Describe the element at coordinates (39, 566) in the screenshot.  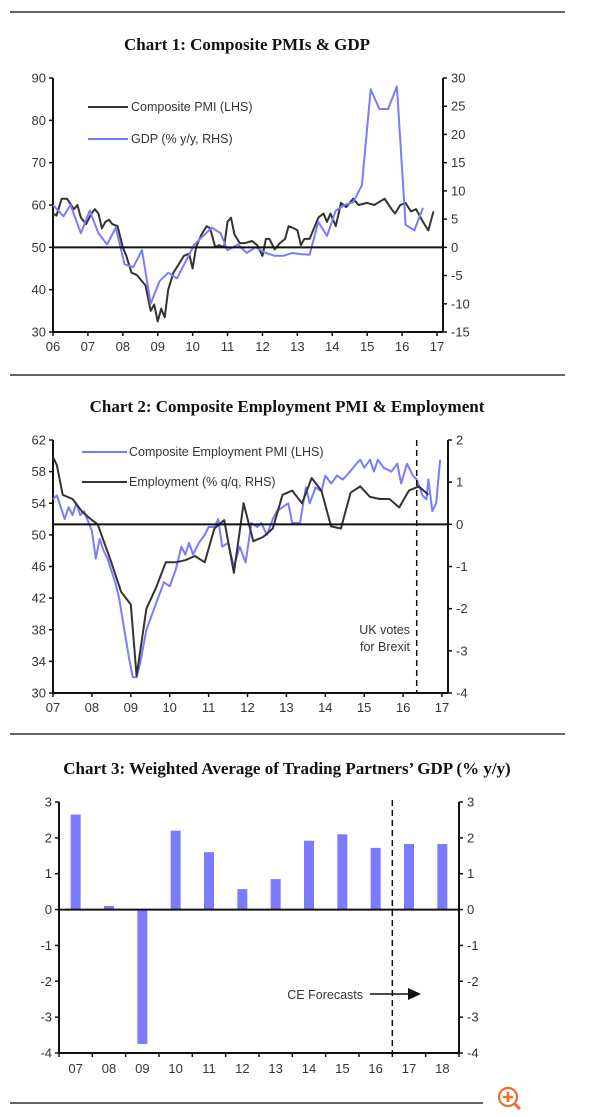
I see `y-tick-label-left: 46` at that location.